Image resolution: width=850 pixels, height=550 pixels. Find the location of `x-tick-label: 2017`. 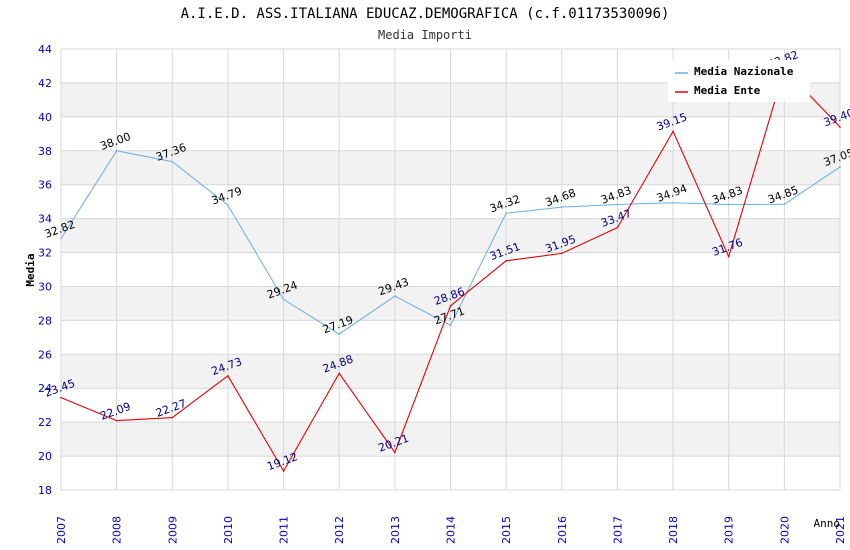

x-tick-label: 2017 is located at coordinates (617, 530).